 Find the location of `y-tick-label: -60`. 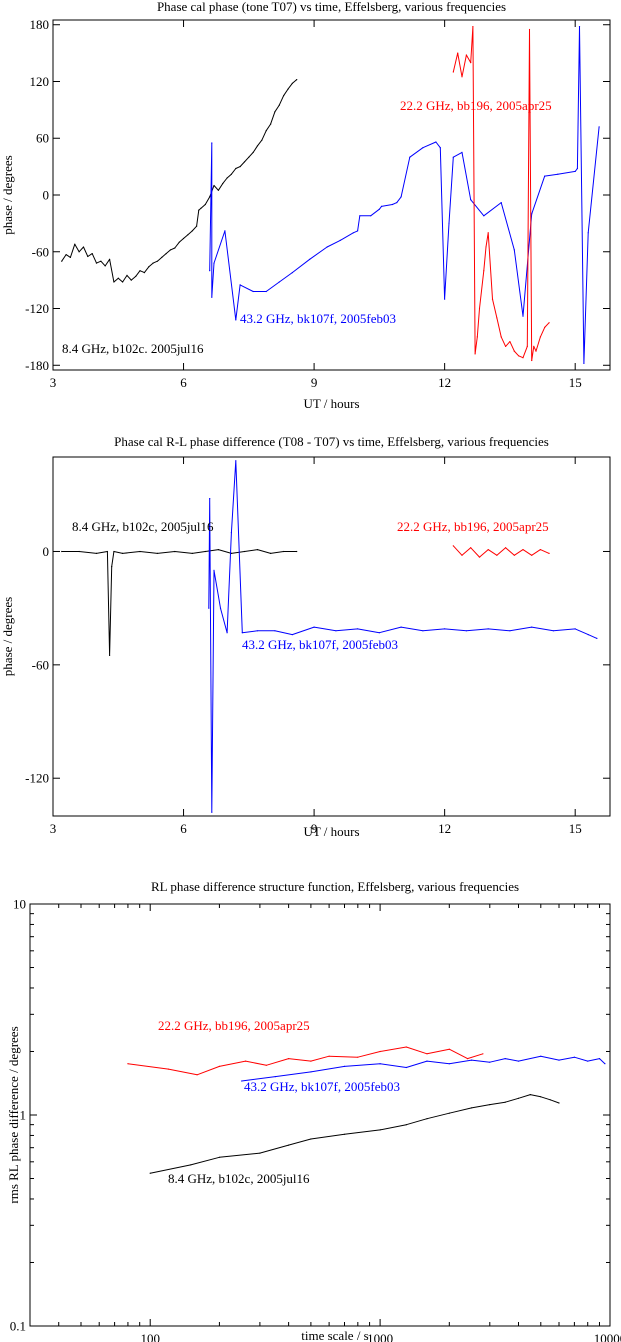

y-tick-label: -60 is located at coordinates (40, 664).